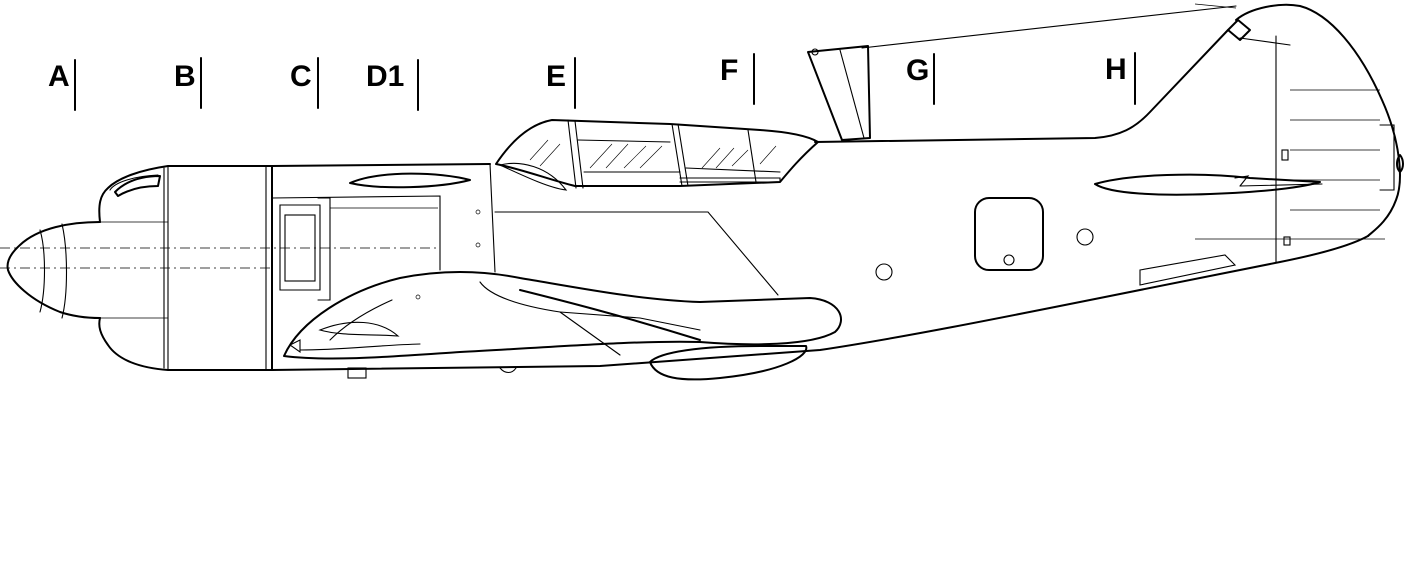  What do you see at coordinates (1315, 133) in the screenshot?
I see `vertical-tail` at bounding box center [1315, 133].